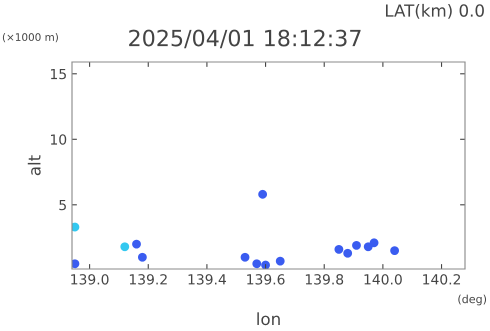 This screenshot has width=490, height=331. What do you see at coordinates (245, 39) in the screenshot?
I see `chart-title: 2025/04/01 18:12:37` at bounding box center [245, 39].